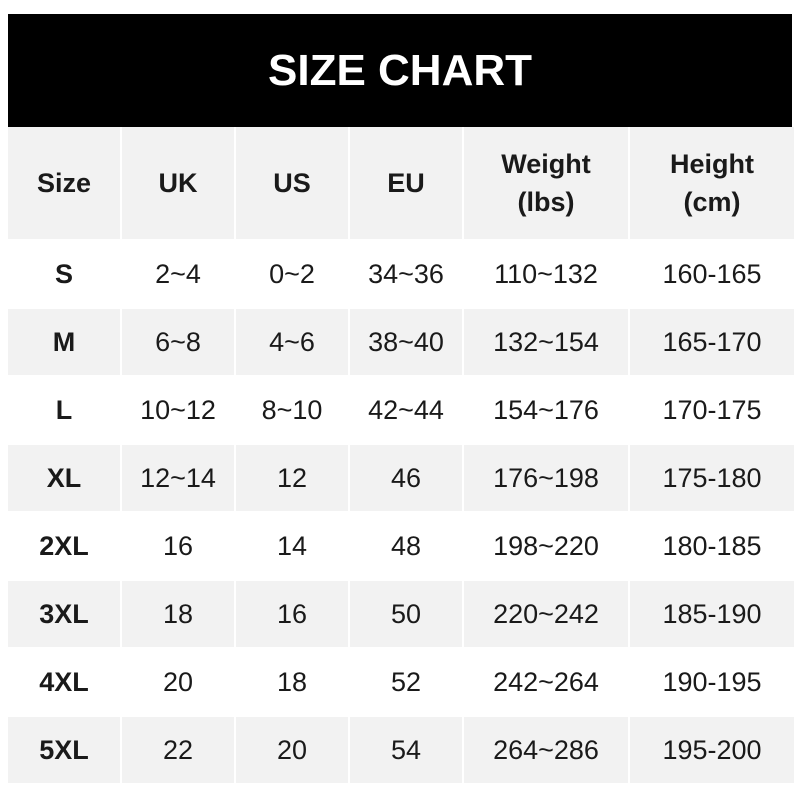 The height and width of the screenshot is (800, 800). I want to click on table-row: XL 12~14 12 46 176~198 175-180, so click(401, 477).